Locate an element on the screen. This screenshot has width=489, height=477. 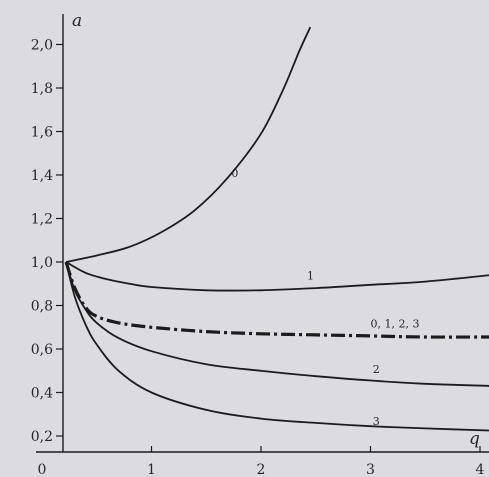
y-tick-label: 1,8 is located at coordinates (42, 89).